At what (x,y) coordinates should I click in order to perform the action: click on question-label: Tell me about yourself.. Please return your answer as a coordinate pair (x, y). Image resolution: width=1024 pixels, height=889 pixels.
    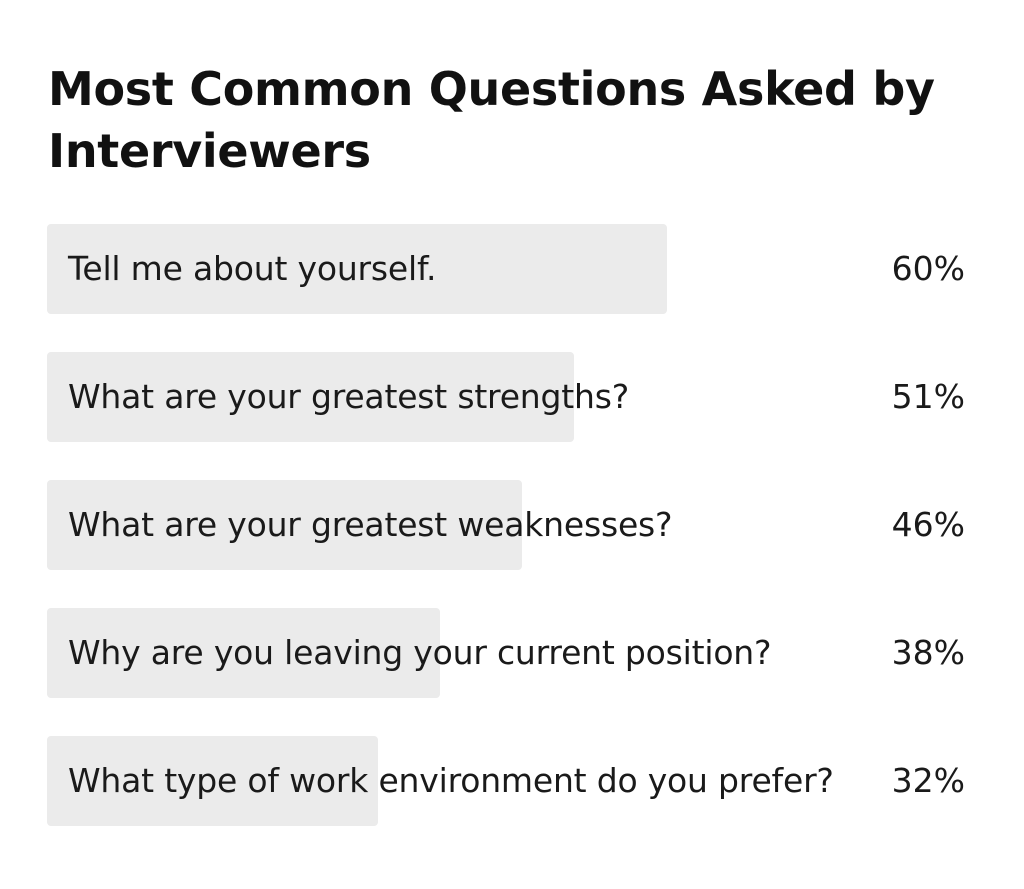
    Looking at the image, I should click on (252, 268).